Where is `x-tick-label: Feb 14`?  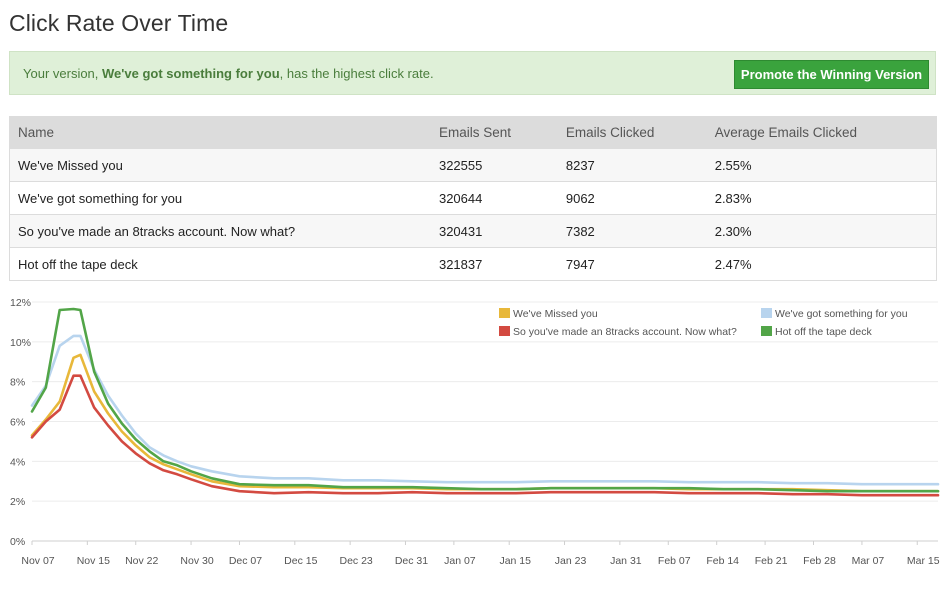
x-tick-label: Feb 14 is located at coordinates (722, 561).